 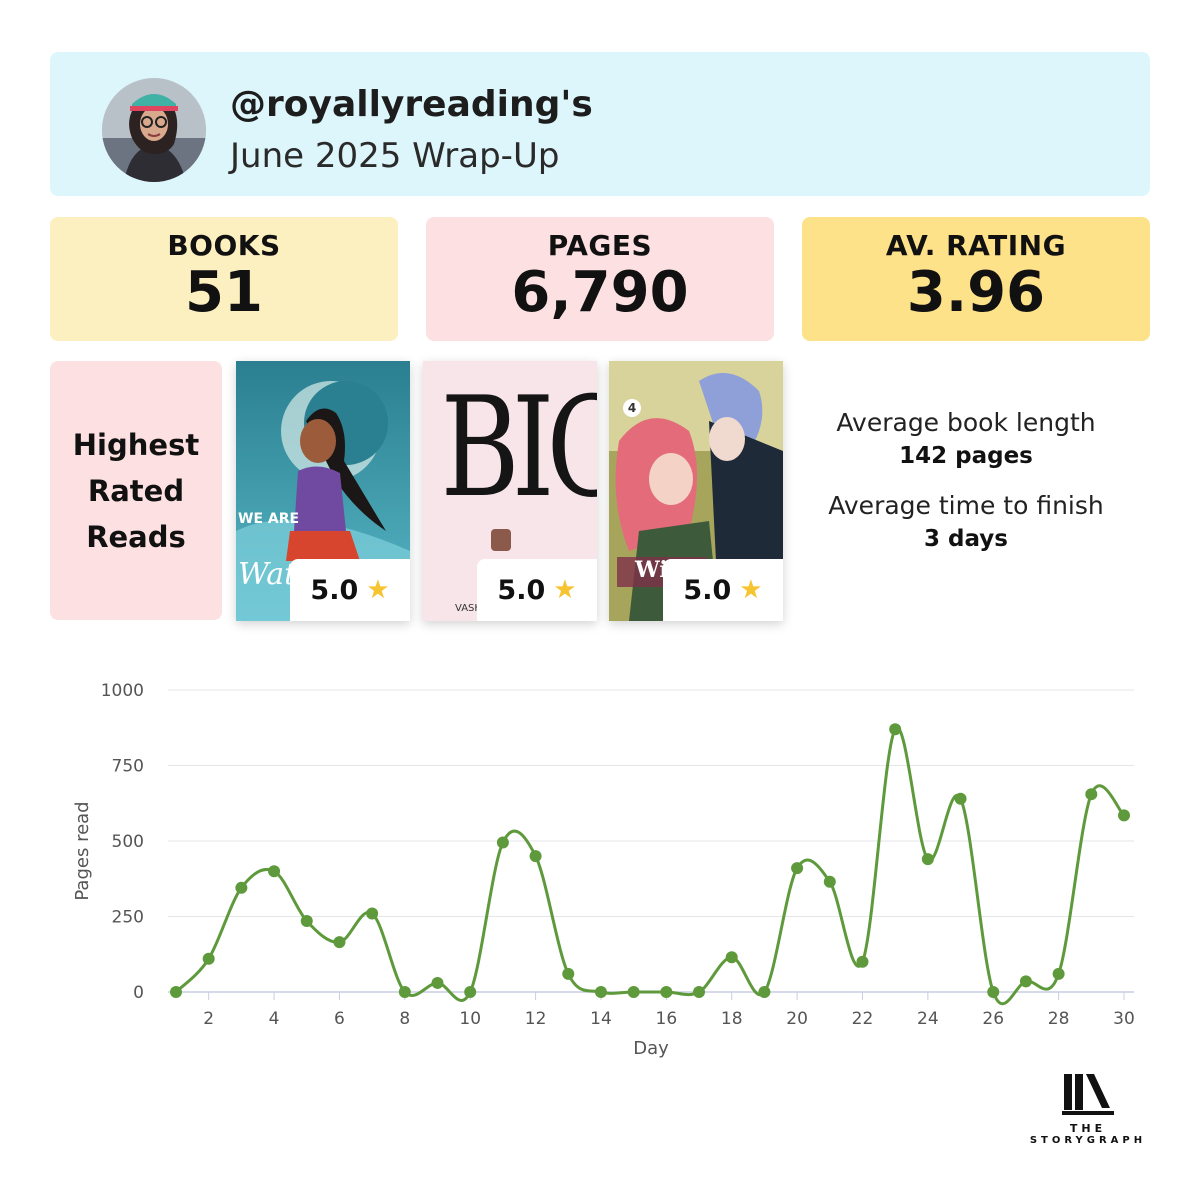 What do you see at coordinates (966, 505) in the screenshot?
I see `avg-time-label: Average time to finish` at bounding box center [966, 505].